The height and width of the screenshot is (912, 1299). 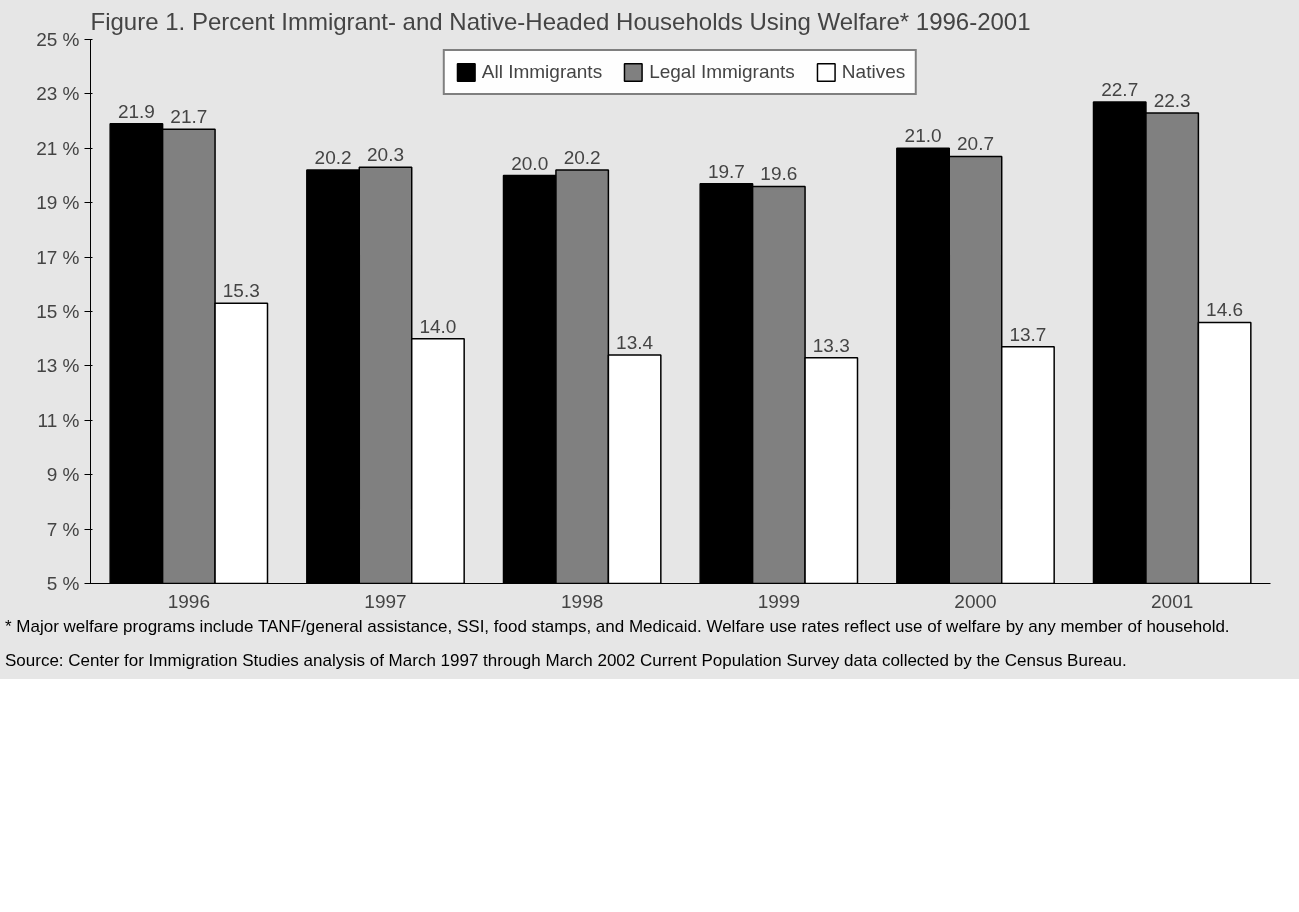 I want to click on legend-label: Legal Immigrants, so click(x=722, y=72).